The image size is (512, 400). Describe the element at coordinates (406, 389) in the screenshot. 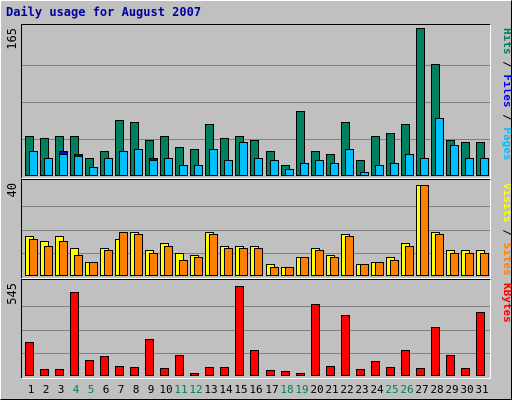

I see `day-label-26: 26` at that location.